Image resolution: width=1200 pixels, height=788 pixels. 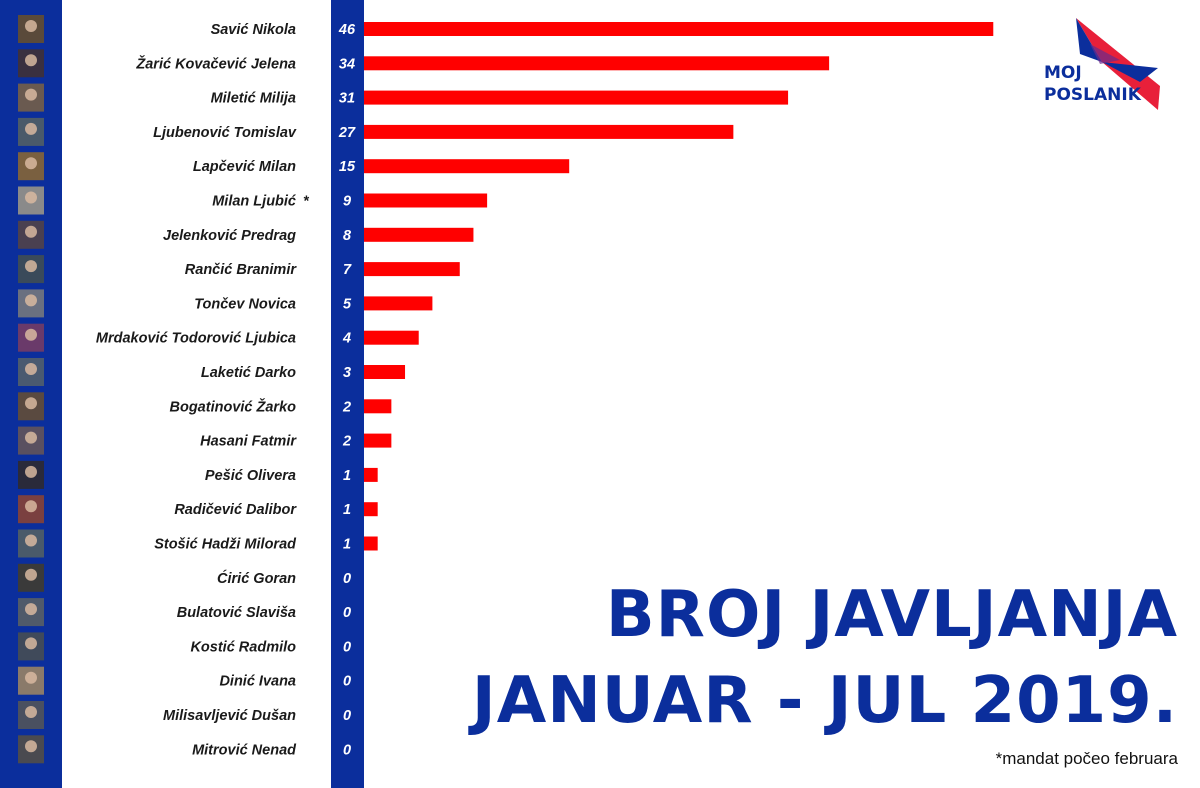 What do you see at coordinates (253, 30) in the screenshot?
I see `category-label: Savić Nikola` at bounding box center [253, 30].